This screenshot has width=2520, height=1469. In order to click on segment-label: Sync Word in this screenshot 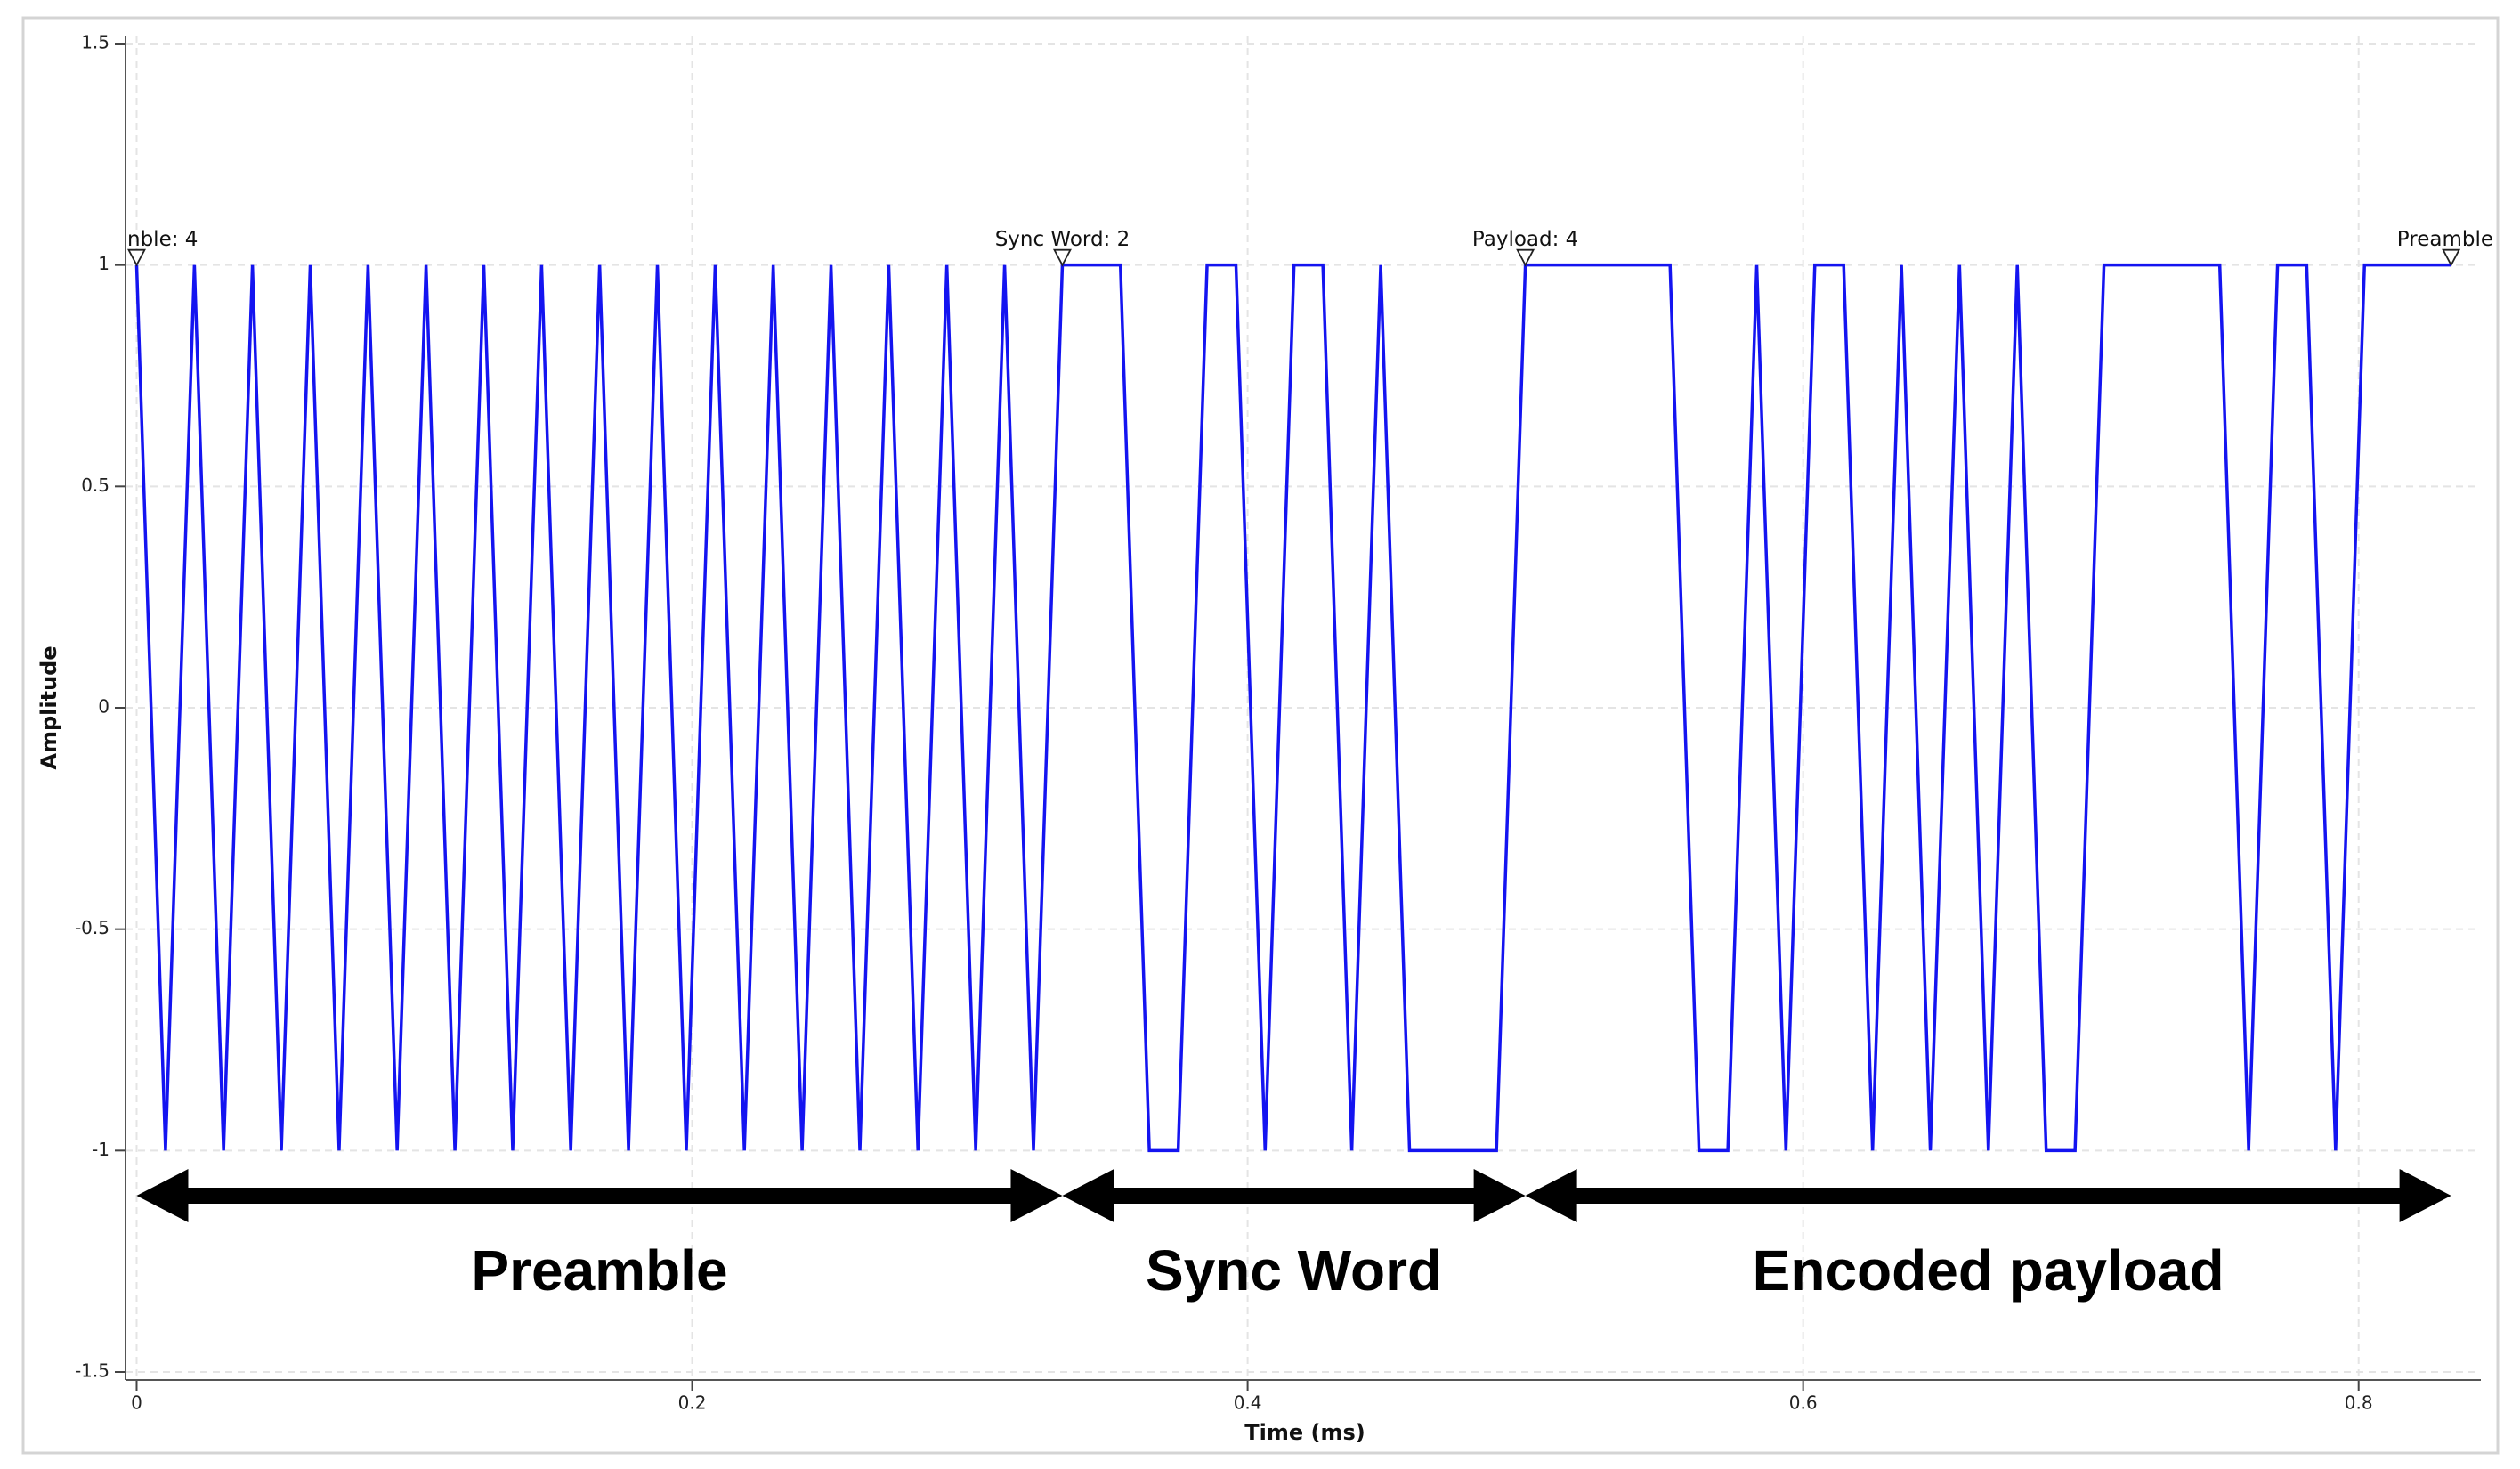, I will do `click(1294, 1270)`.